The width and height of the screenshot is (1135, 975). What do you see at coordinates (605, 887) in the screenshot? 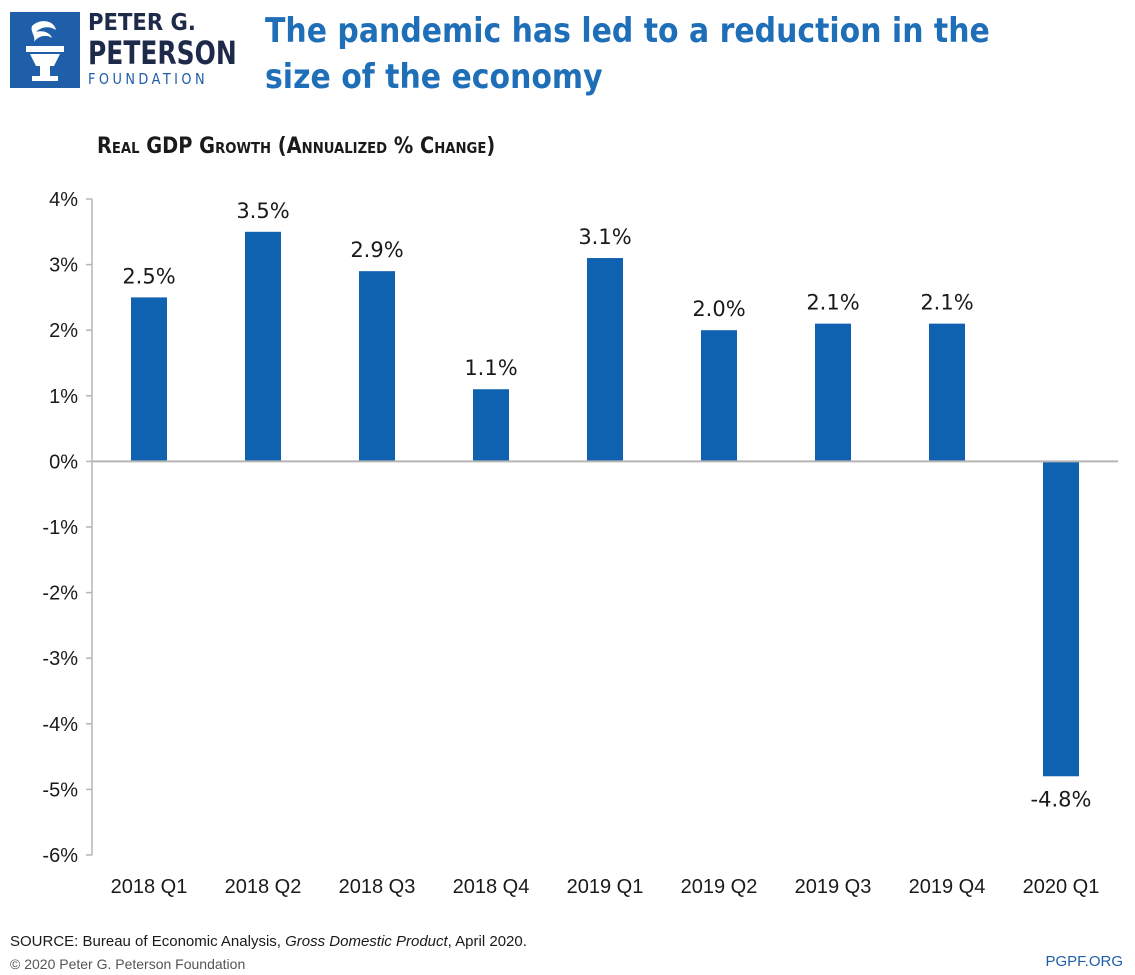
I see `x-category-label: 2019 Q1` at bounding box center [605, 887].